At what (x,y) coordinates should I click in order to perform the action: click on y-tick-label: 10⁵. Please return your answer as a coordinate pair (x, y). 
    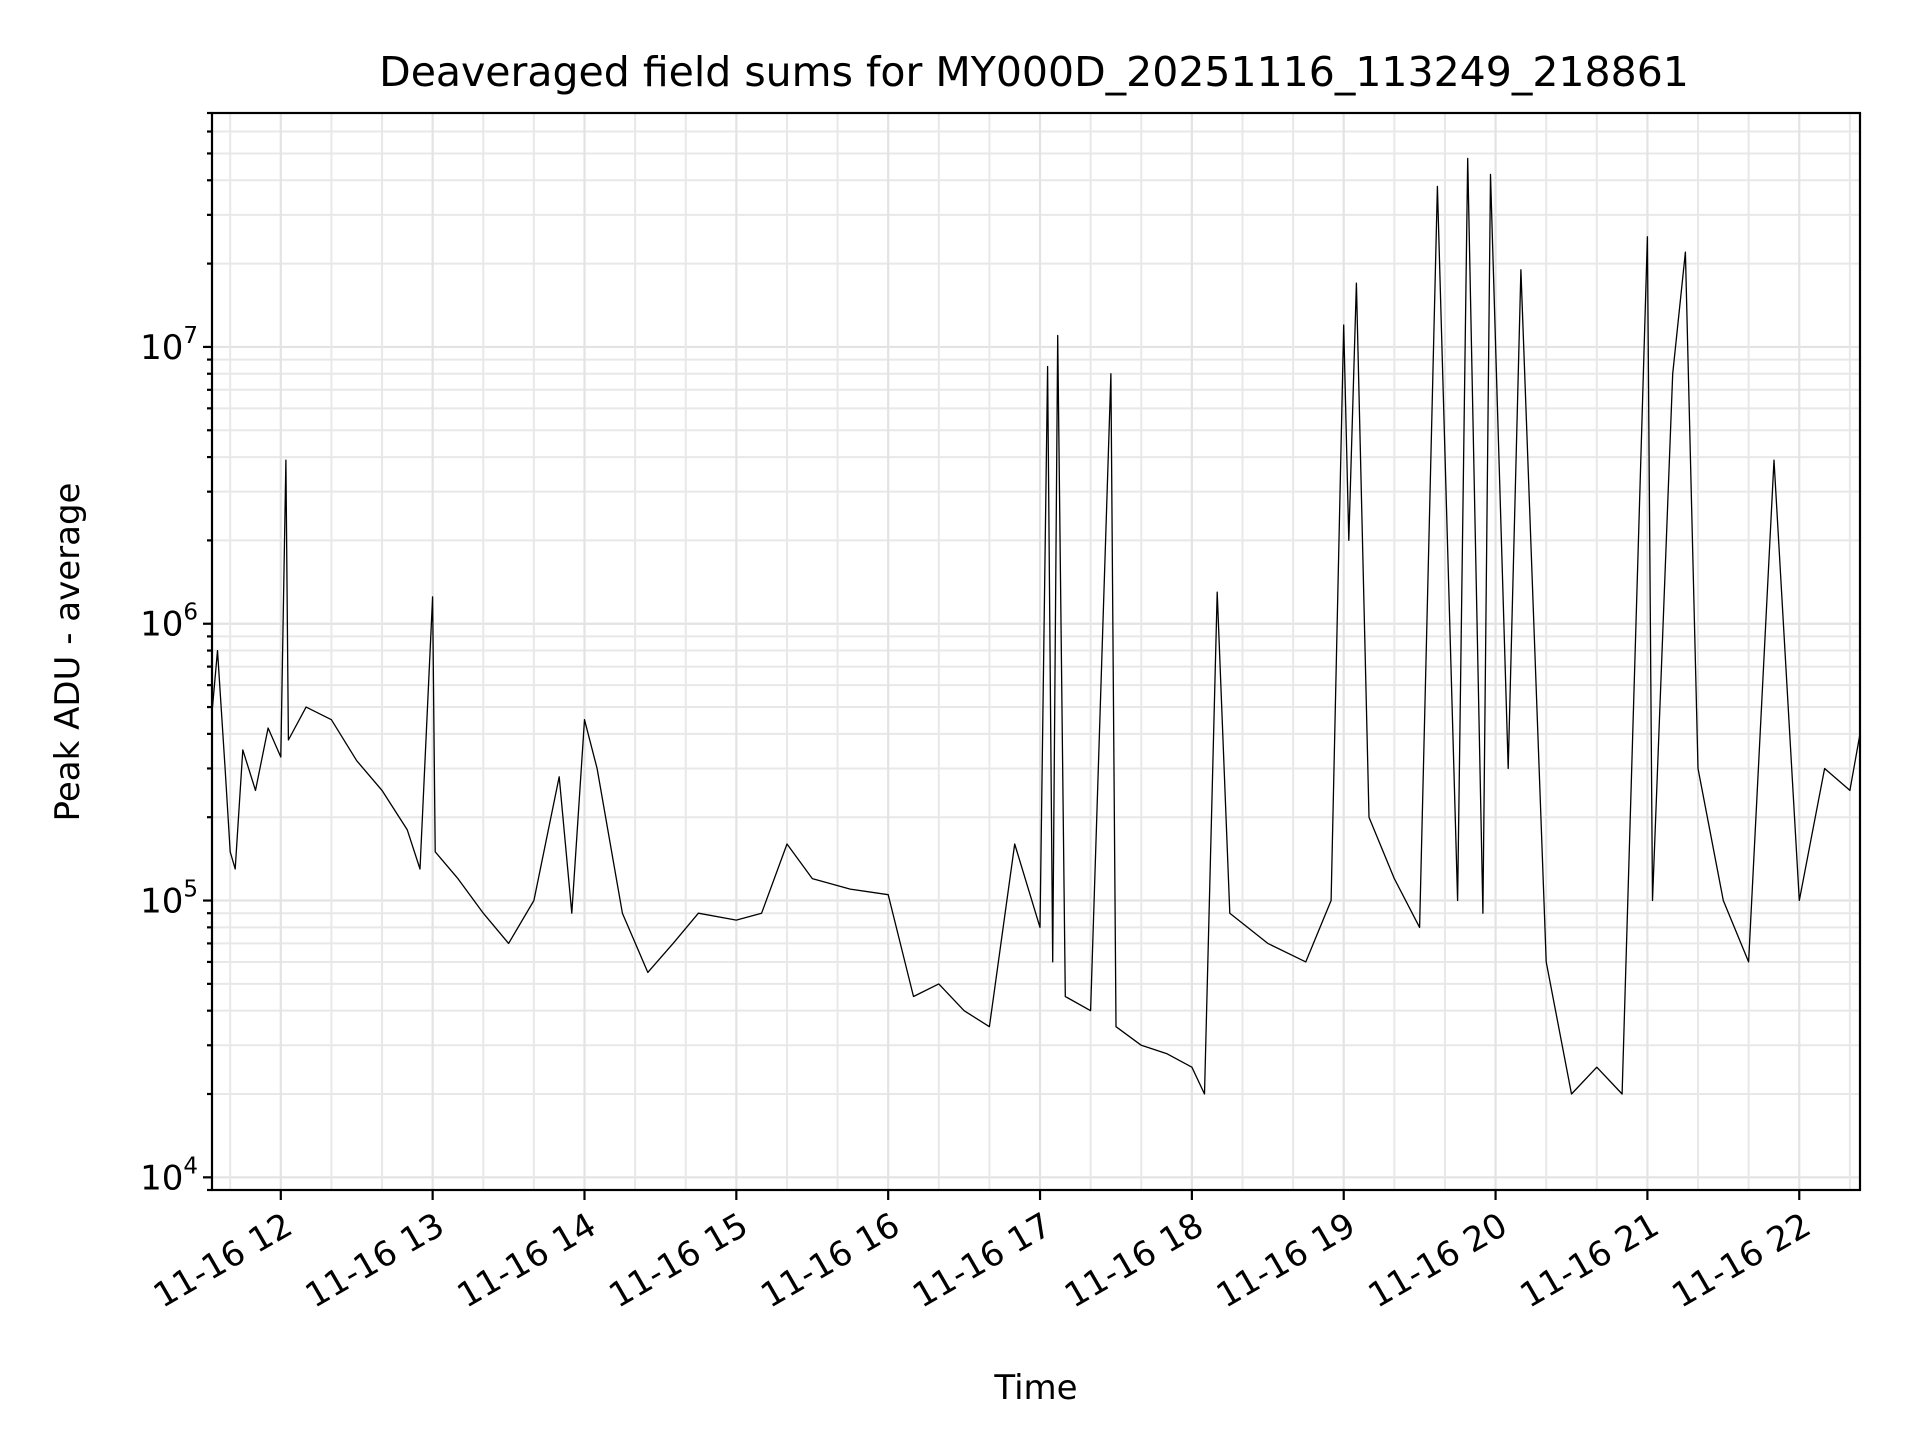
    Looking at the image, I should click on (169, 899).